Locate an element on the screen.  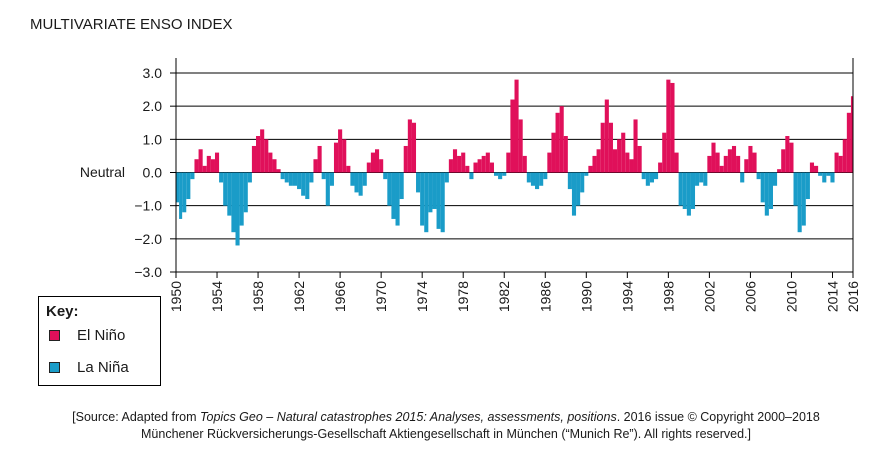
la-nina-swatch is located at coordinates (54, 367).